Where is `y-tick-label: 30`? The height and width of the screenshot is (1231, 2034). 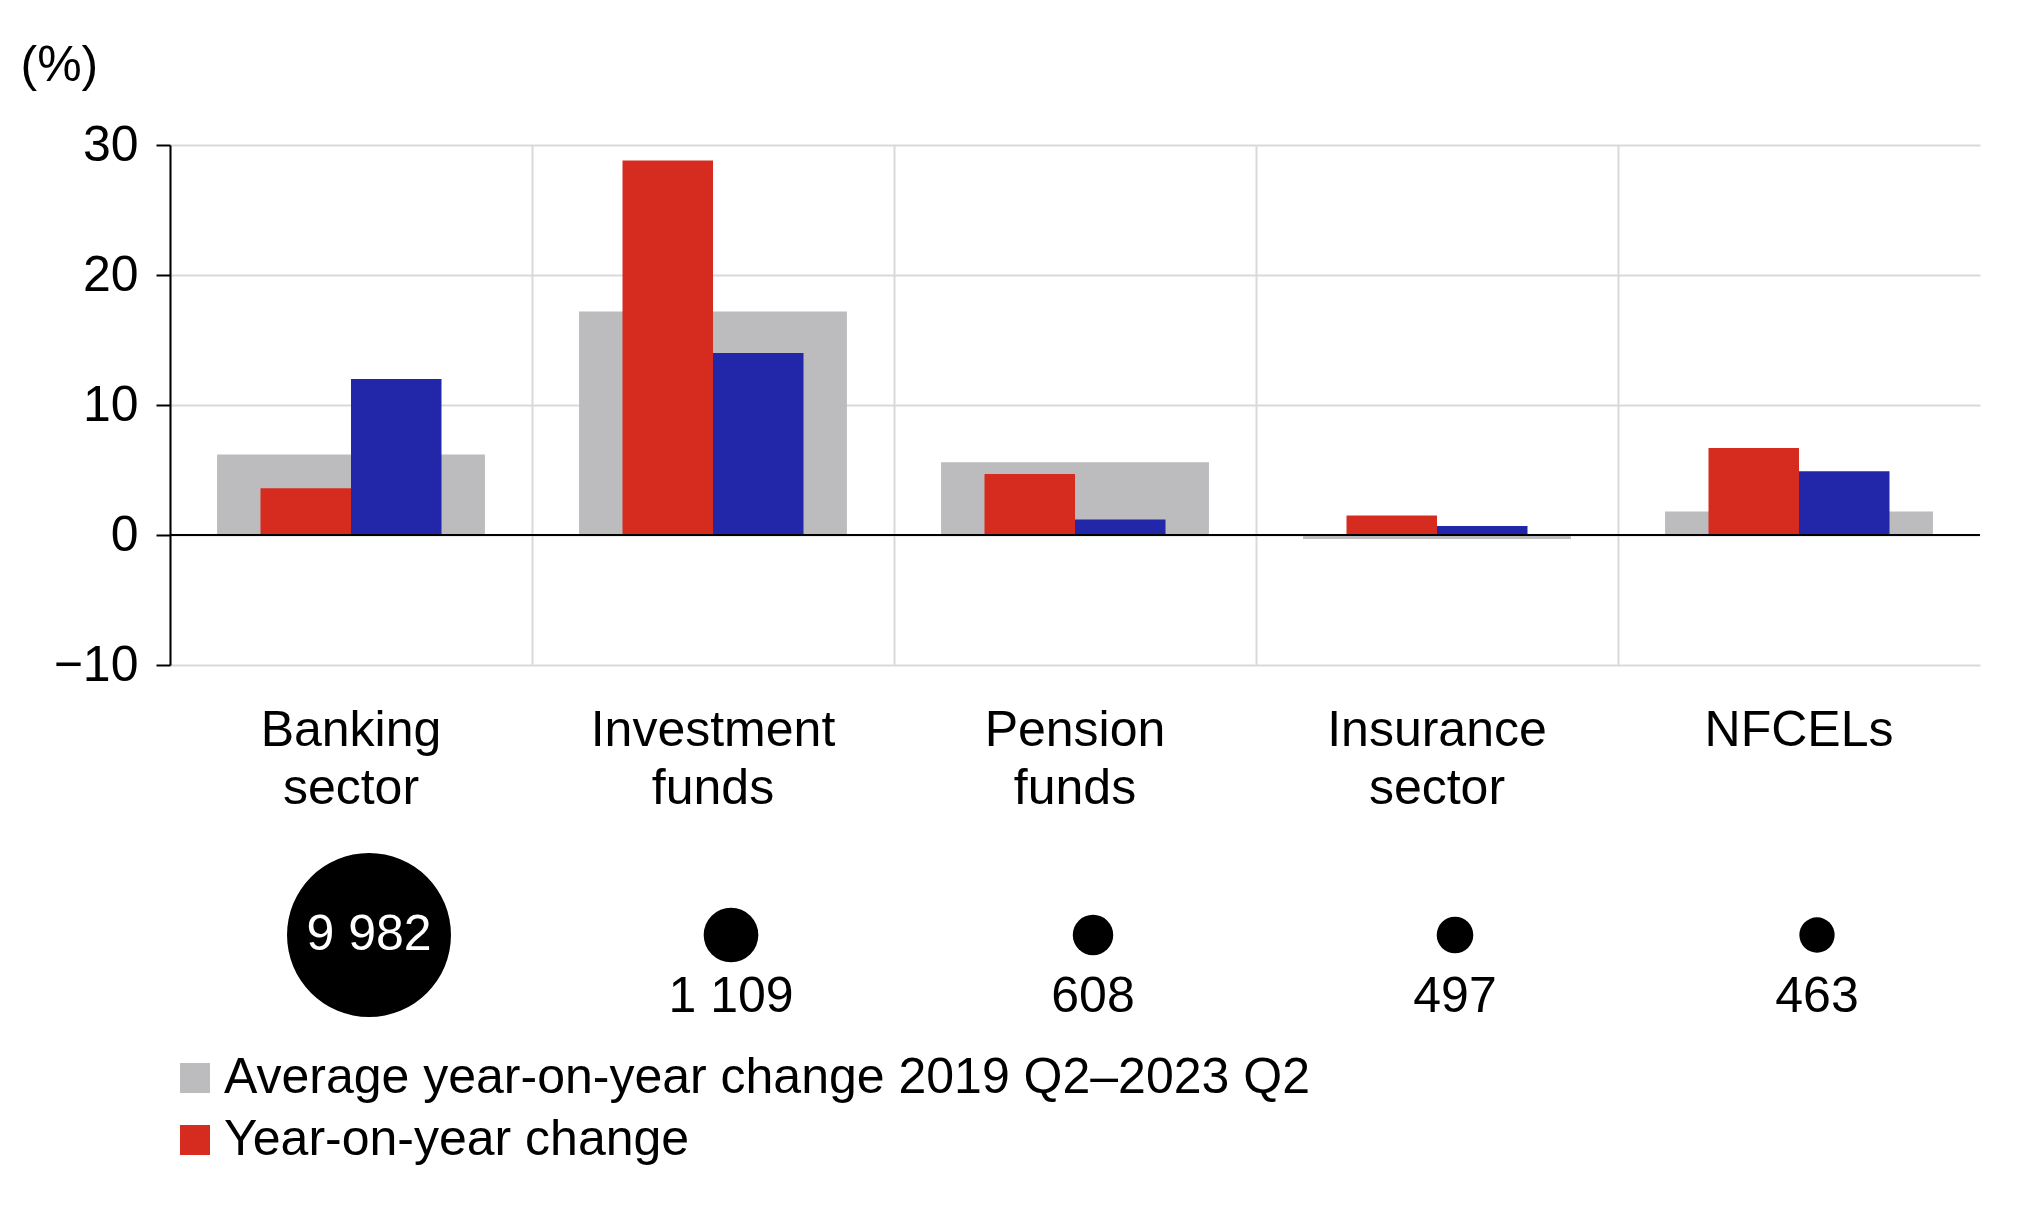
y-tick-label: 30 is located at coordinates (110, 143).